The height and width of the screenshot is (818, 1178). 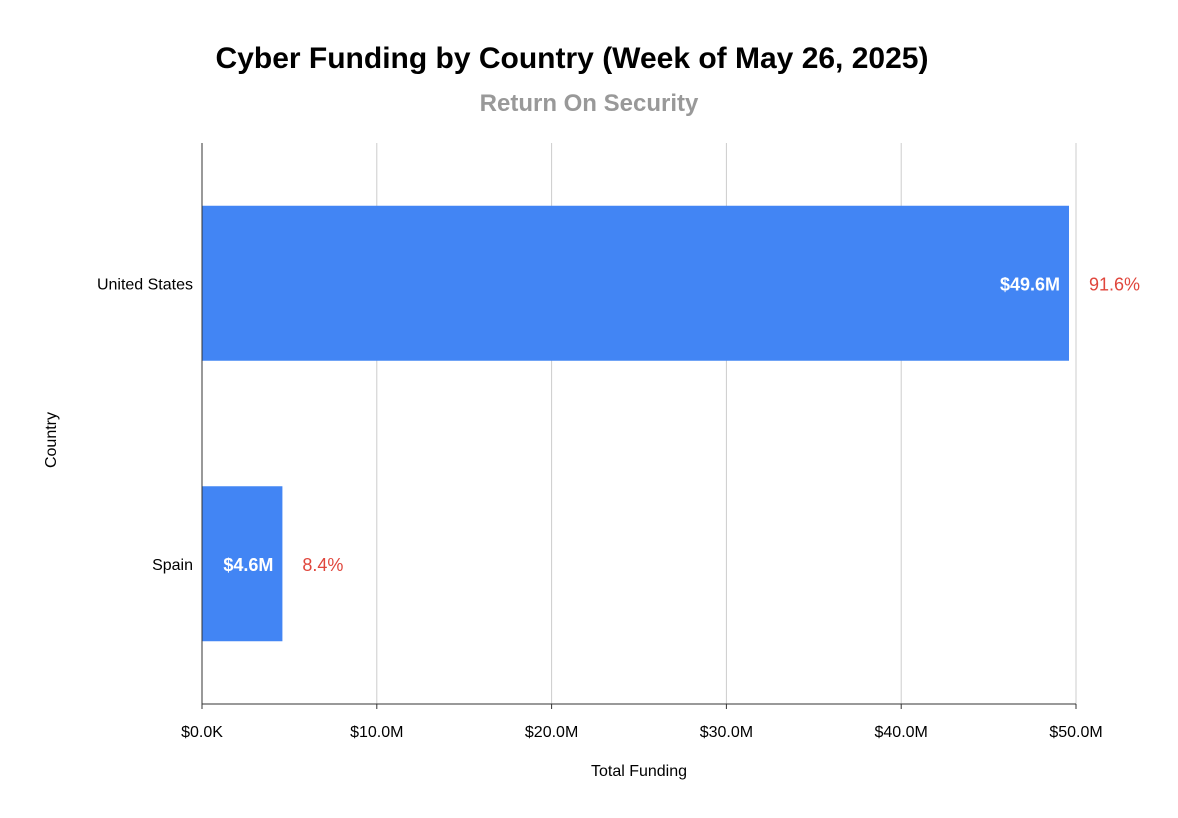 I want to click on x-tick-label: $10.0M, so click(x=376, y=732).